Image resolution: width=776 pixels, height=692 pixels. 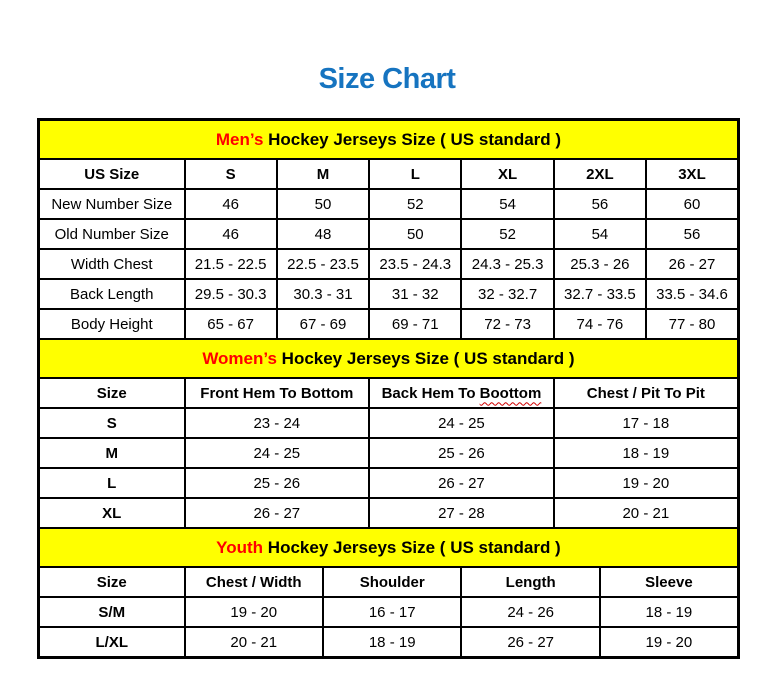 What do you see at coordinates (230, 264) in the screenshot?
I see `cell: 21.5 - 22.5` at bounding box center [230, 264].